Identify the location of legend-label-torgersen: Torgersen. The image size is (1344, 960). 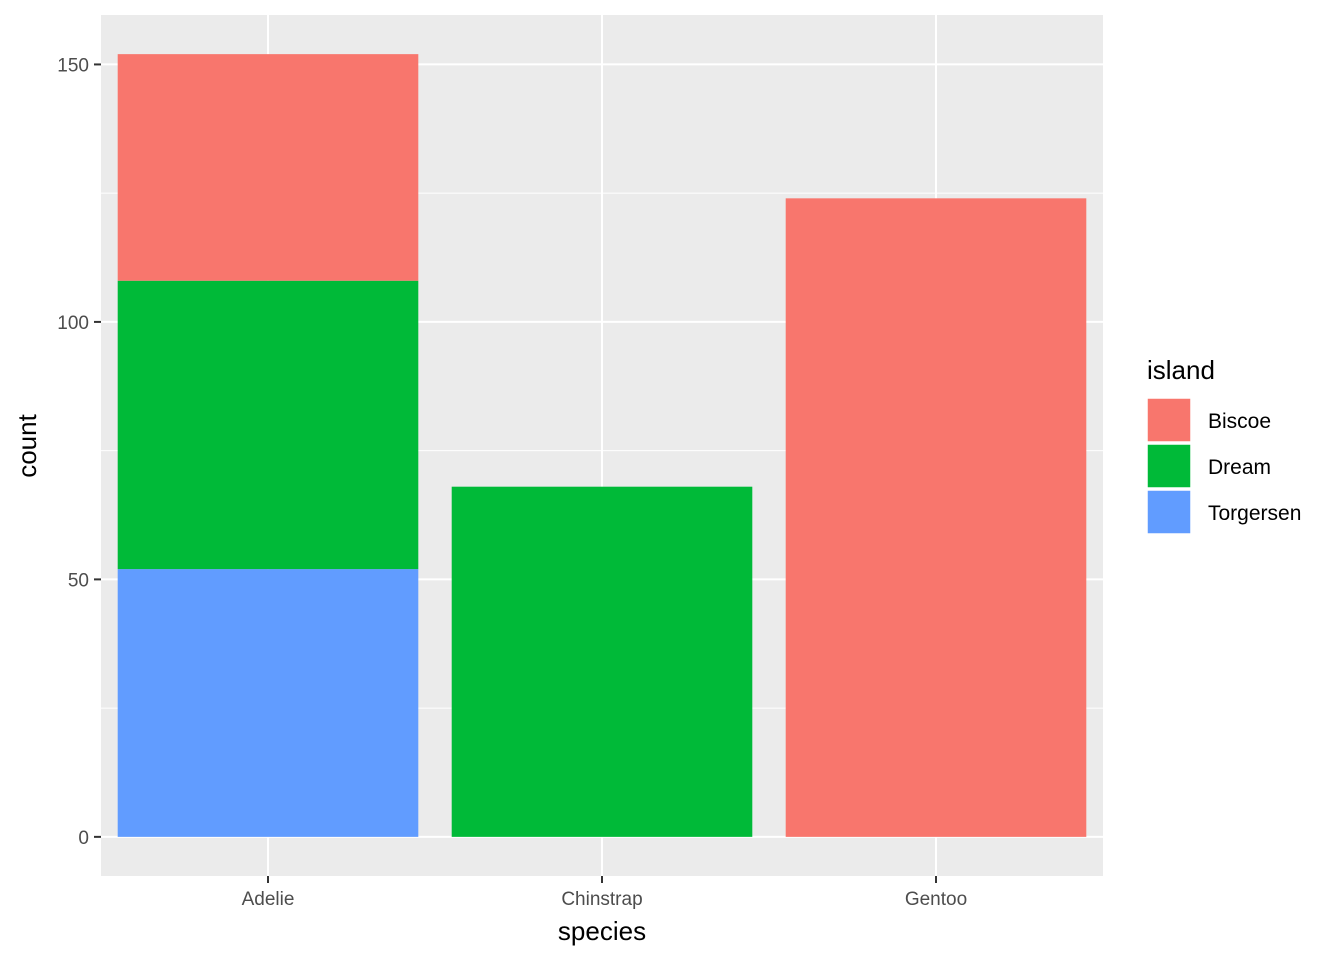
(1254, 513).